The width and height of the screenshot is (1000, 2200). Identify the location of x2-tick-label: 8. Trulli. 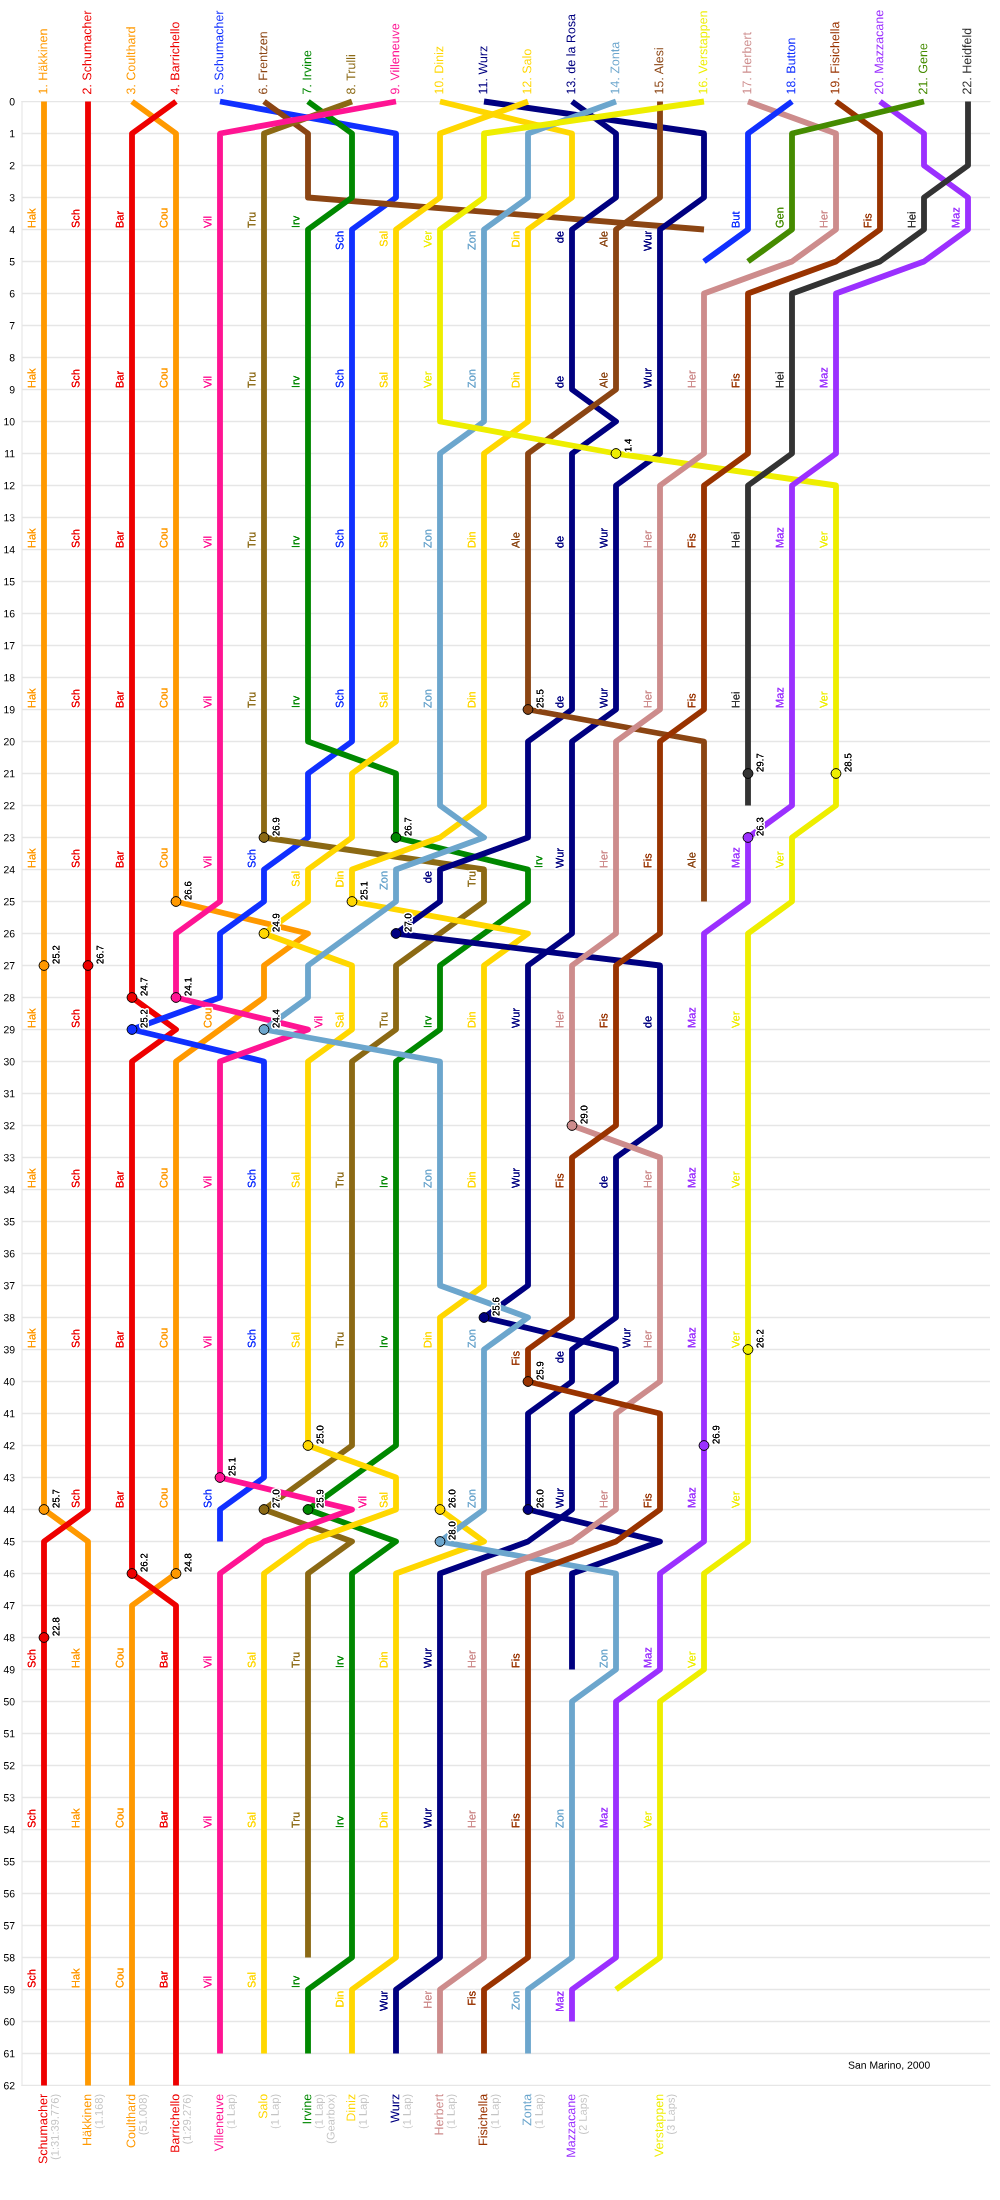
(351, 75).